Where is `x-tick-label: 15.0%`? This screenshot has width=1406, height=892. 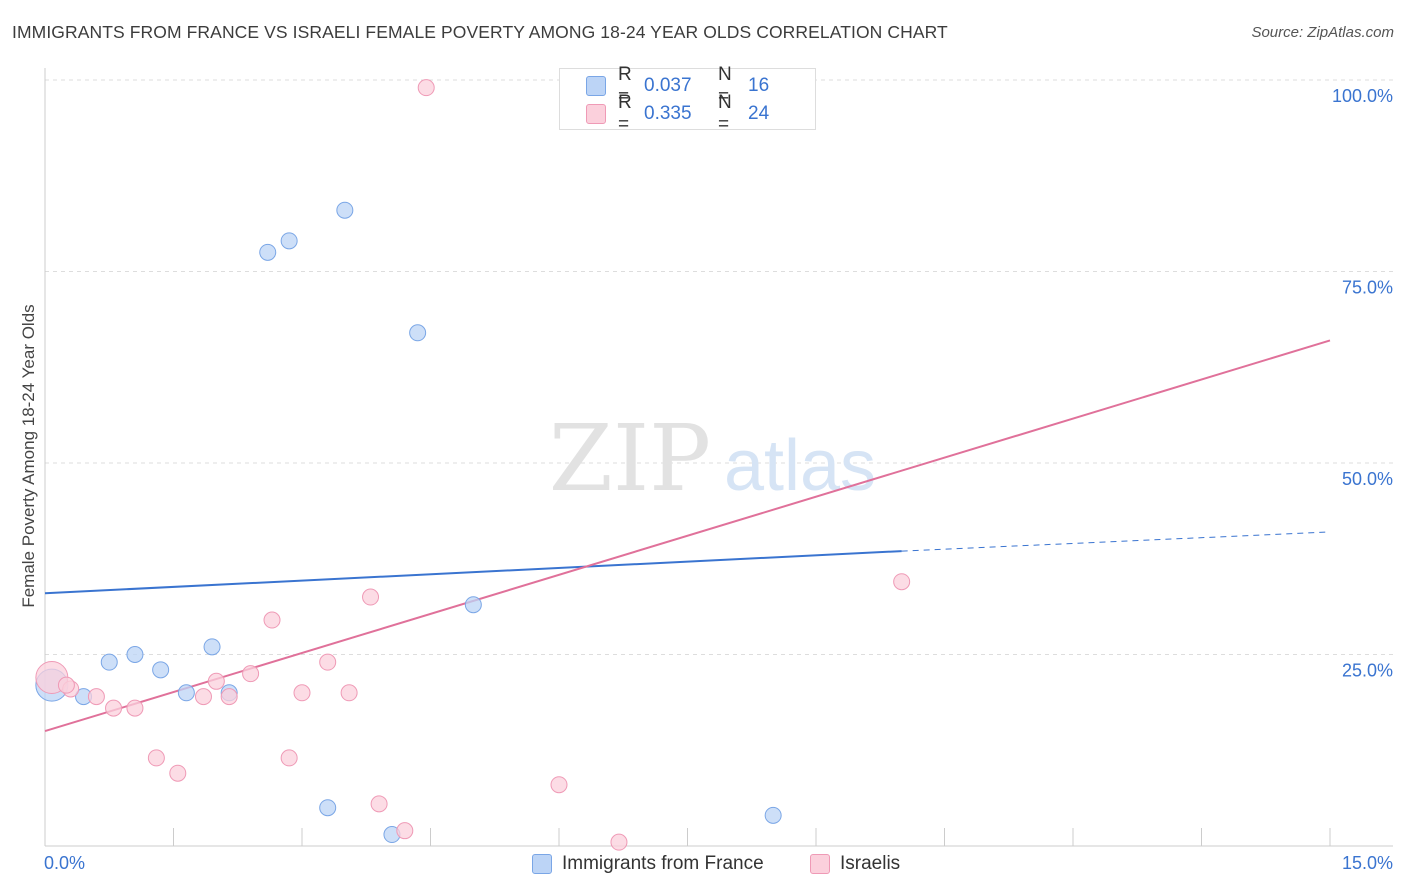 x-tick-label: 15.0% is located at coordinates (1367, 863).